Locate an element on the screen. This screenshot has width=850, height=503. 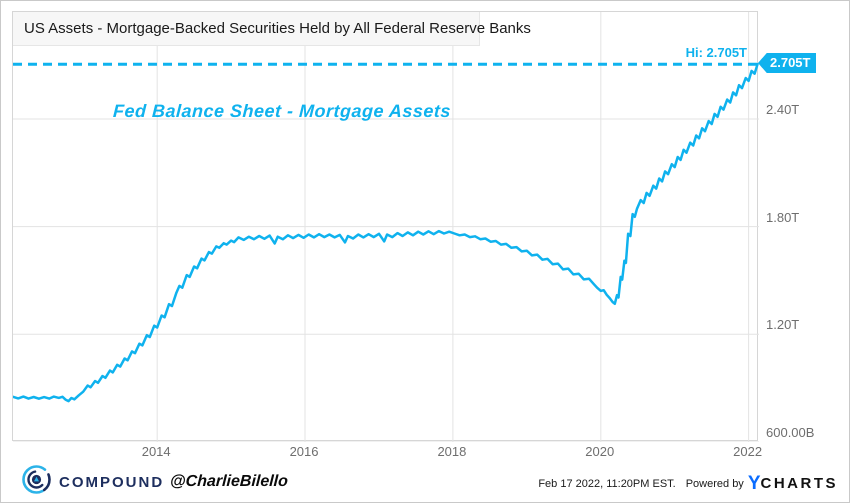
y-tick-label: 600.00B is located at coordinates (790, 432).